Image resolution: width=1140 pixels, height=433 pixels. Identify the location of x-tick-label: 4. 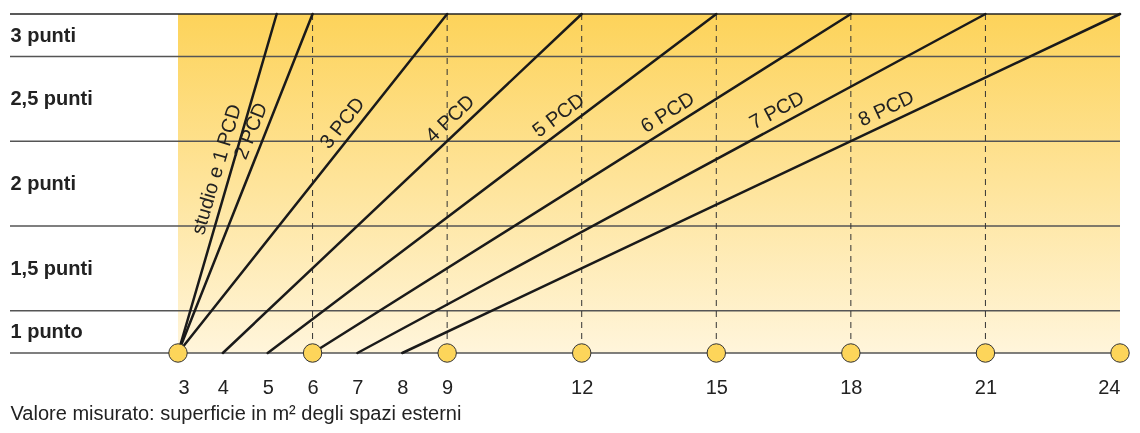
(223, 386).